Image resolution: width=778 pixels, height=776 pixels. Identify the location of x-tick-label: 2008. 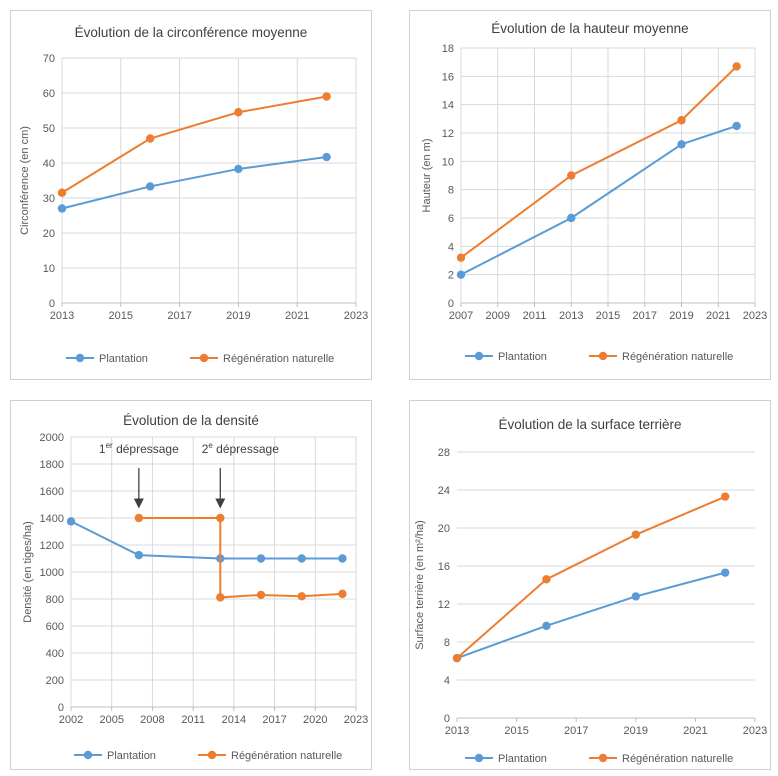
(152, 720).